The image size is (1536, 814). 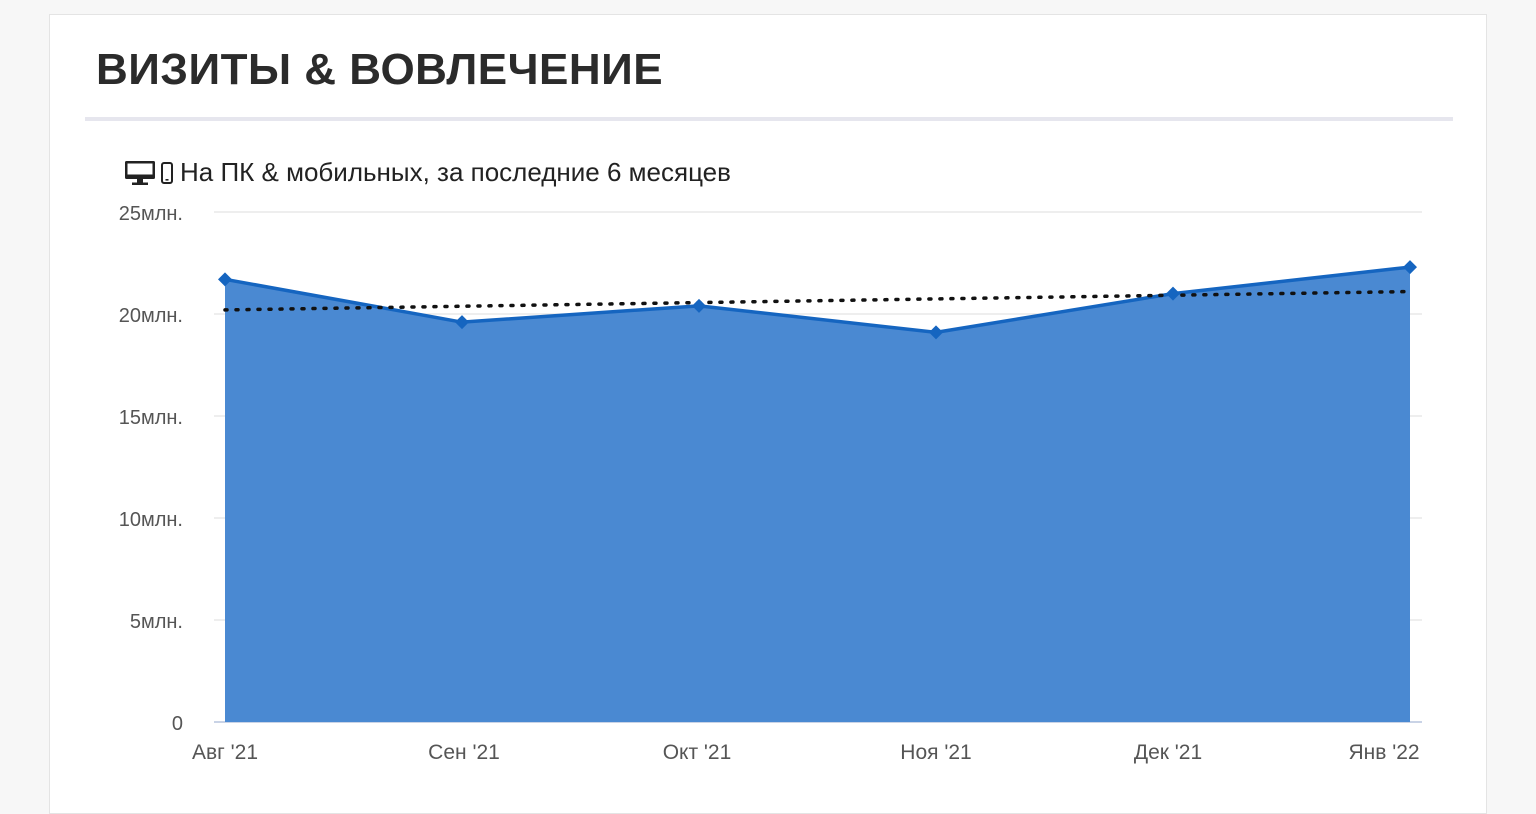 I want to click on y-tick-label: 10млн., so click(x=151, y=520).